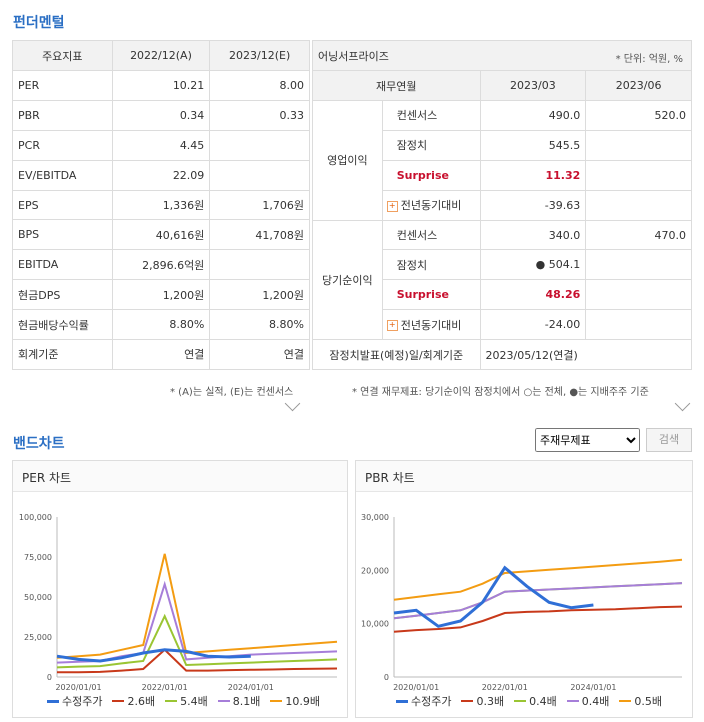  What do you see at coordinates (161, 265) in the screenshot?
I see `fundamental-row: EBITDA 2,896.6억원` at bounding box center [161, 265].